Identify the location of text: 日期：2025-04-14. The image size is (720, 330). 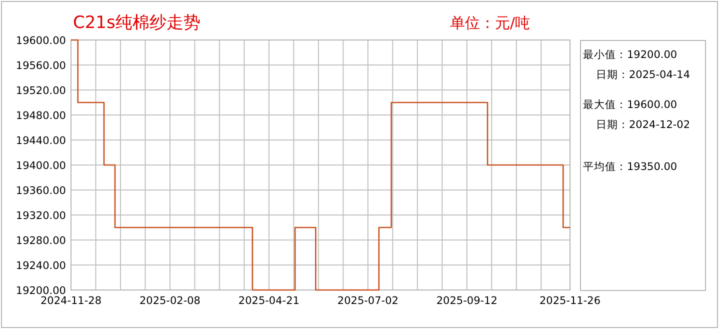
(643, 75).